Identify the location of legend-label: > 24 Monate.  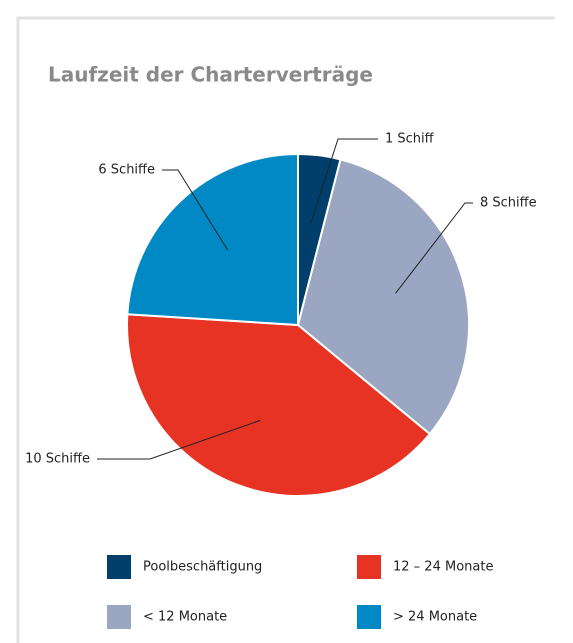
(435, 617).